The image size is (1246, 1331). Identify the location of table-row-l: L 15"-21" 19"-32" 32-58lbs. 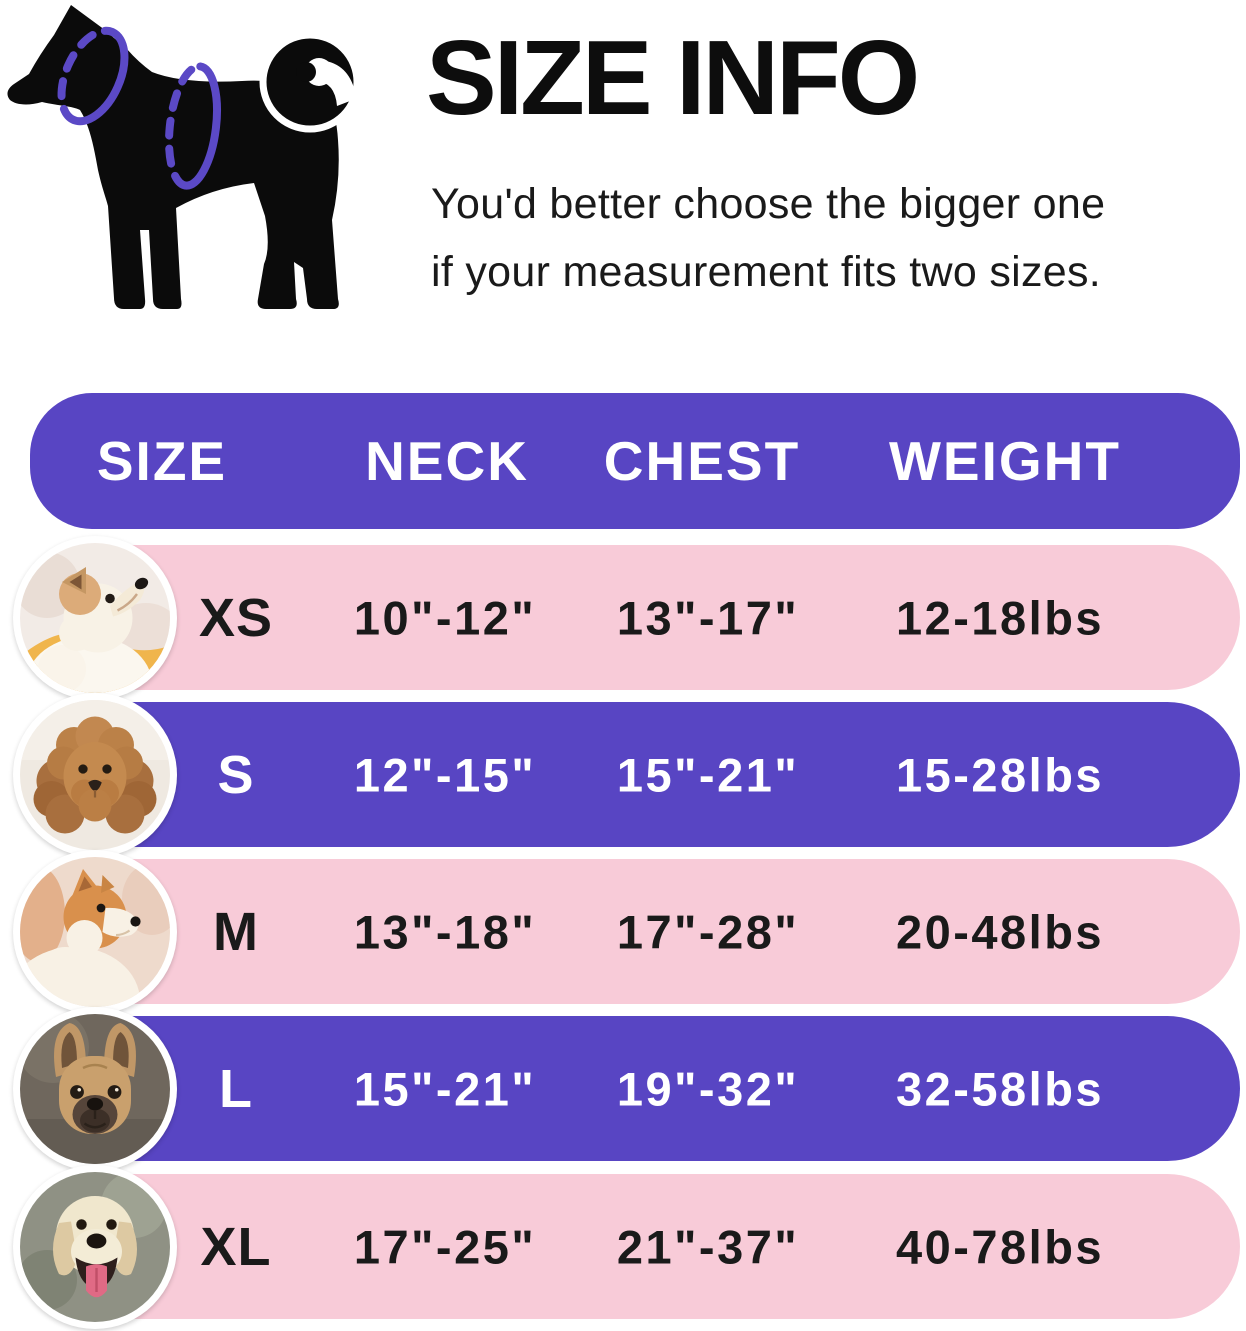
(623, 1088).